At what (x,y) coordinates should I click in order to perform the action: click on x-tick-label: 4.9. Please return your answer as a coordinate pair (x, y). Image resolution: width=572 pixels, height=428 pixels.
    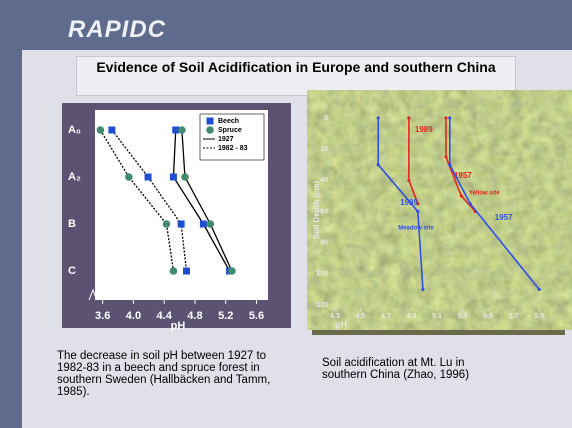
    Looking at the image, I should click on (412, 316).